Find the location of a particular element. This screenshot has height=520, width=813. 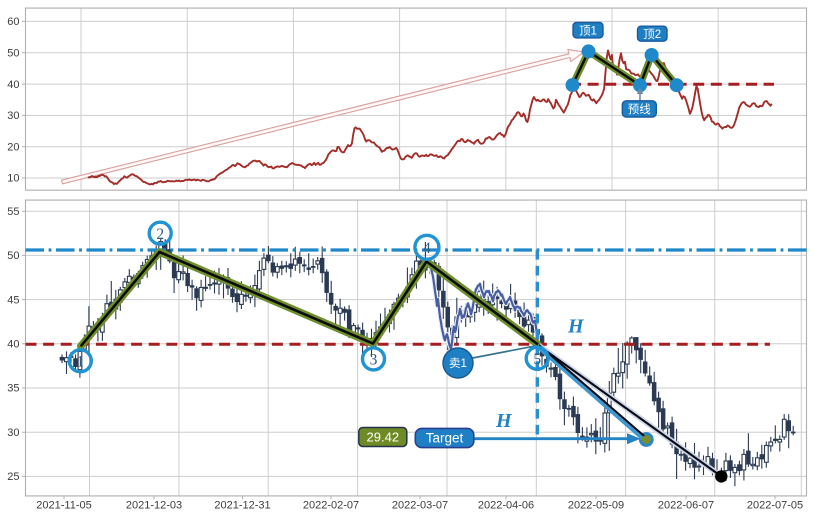

svg-text: 1 is located at coordinates (80, 361).